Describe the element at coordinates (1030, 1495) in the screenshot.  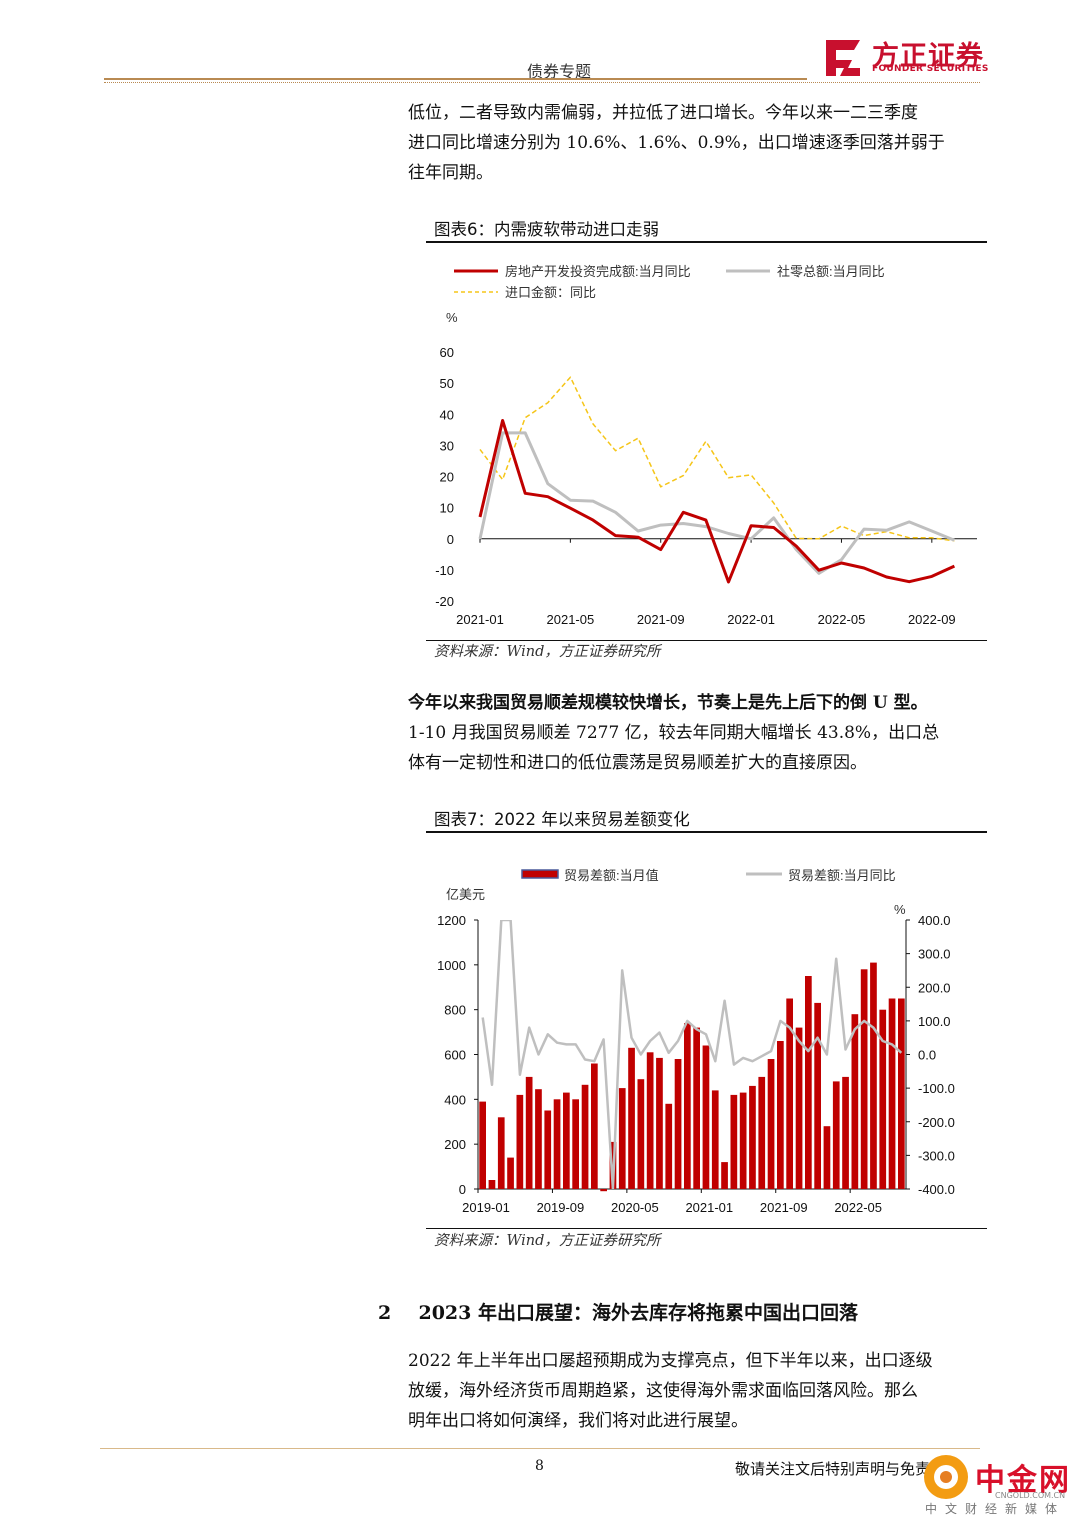
I see `watermark-url: CNGOLD.COM.CN` at that location.